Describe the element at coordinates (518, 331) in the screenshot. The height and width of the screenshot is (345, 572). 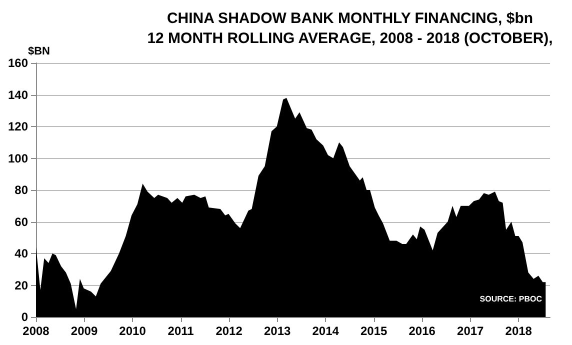
I see `x-tick-label: 2018` at that location.